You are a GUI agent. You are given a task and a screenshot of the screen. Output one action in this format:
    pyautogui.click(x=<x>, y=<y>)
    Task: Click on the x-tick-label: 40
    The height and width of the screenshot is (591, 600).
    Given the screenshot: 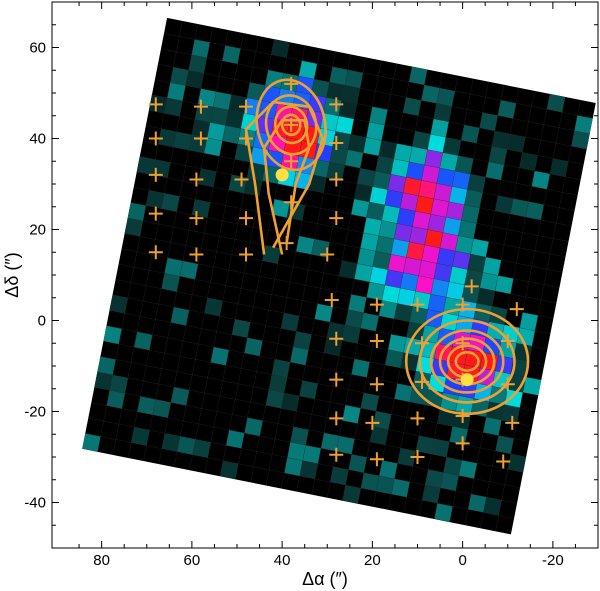 What is the action you would take?
    pyautogui.click(x=282, y=560)
    